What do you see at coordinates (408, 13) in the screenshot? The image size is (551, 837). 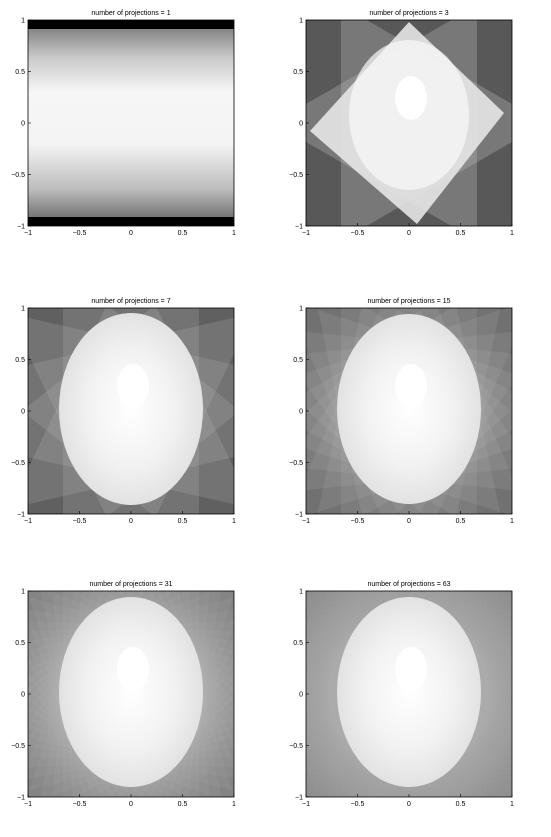 I see `subplot-title: number of projections = 3` at bounding box center [408, 13].